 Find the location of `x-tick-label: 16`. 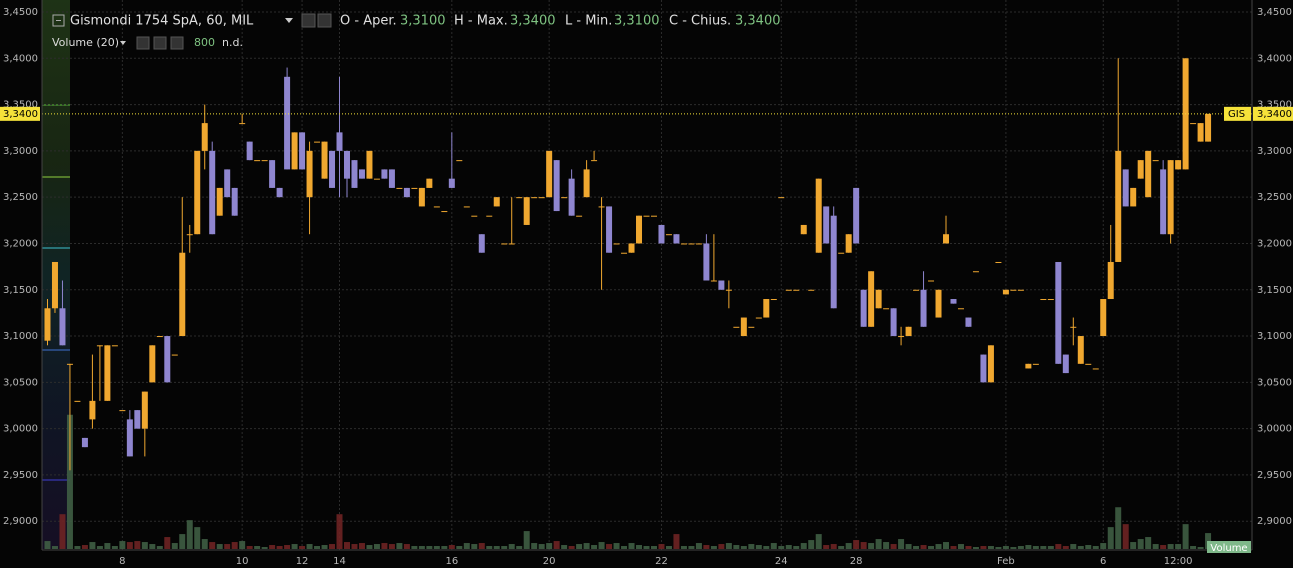

x-tick-label: 16 is located at coordinates (451, 561).